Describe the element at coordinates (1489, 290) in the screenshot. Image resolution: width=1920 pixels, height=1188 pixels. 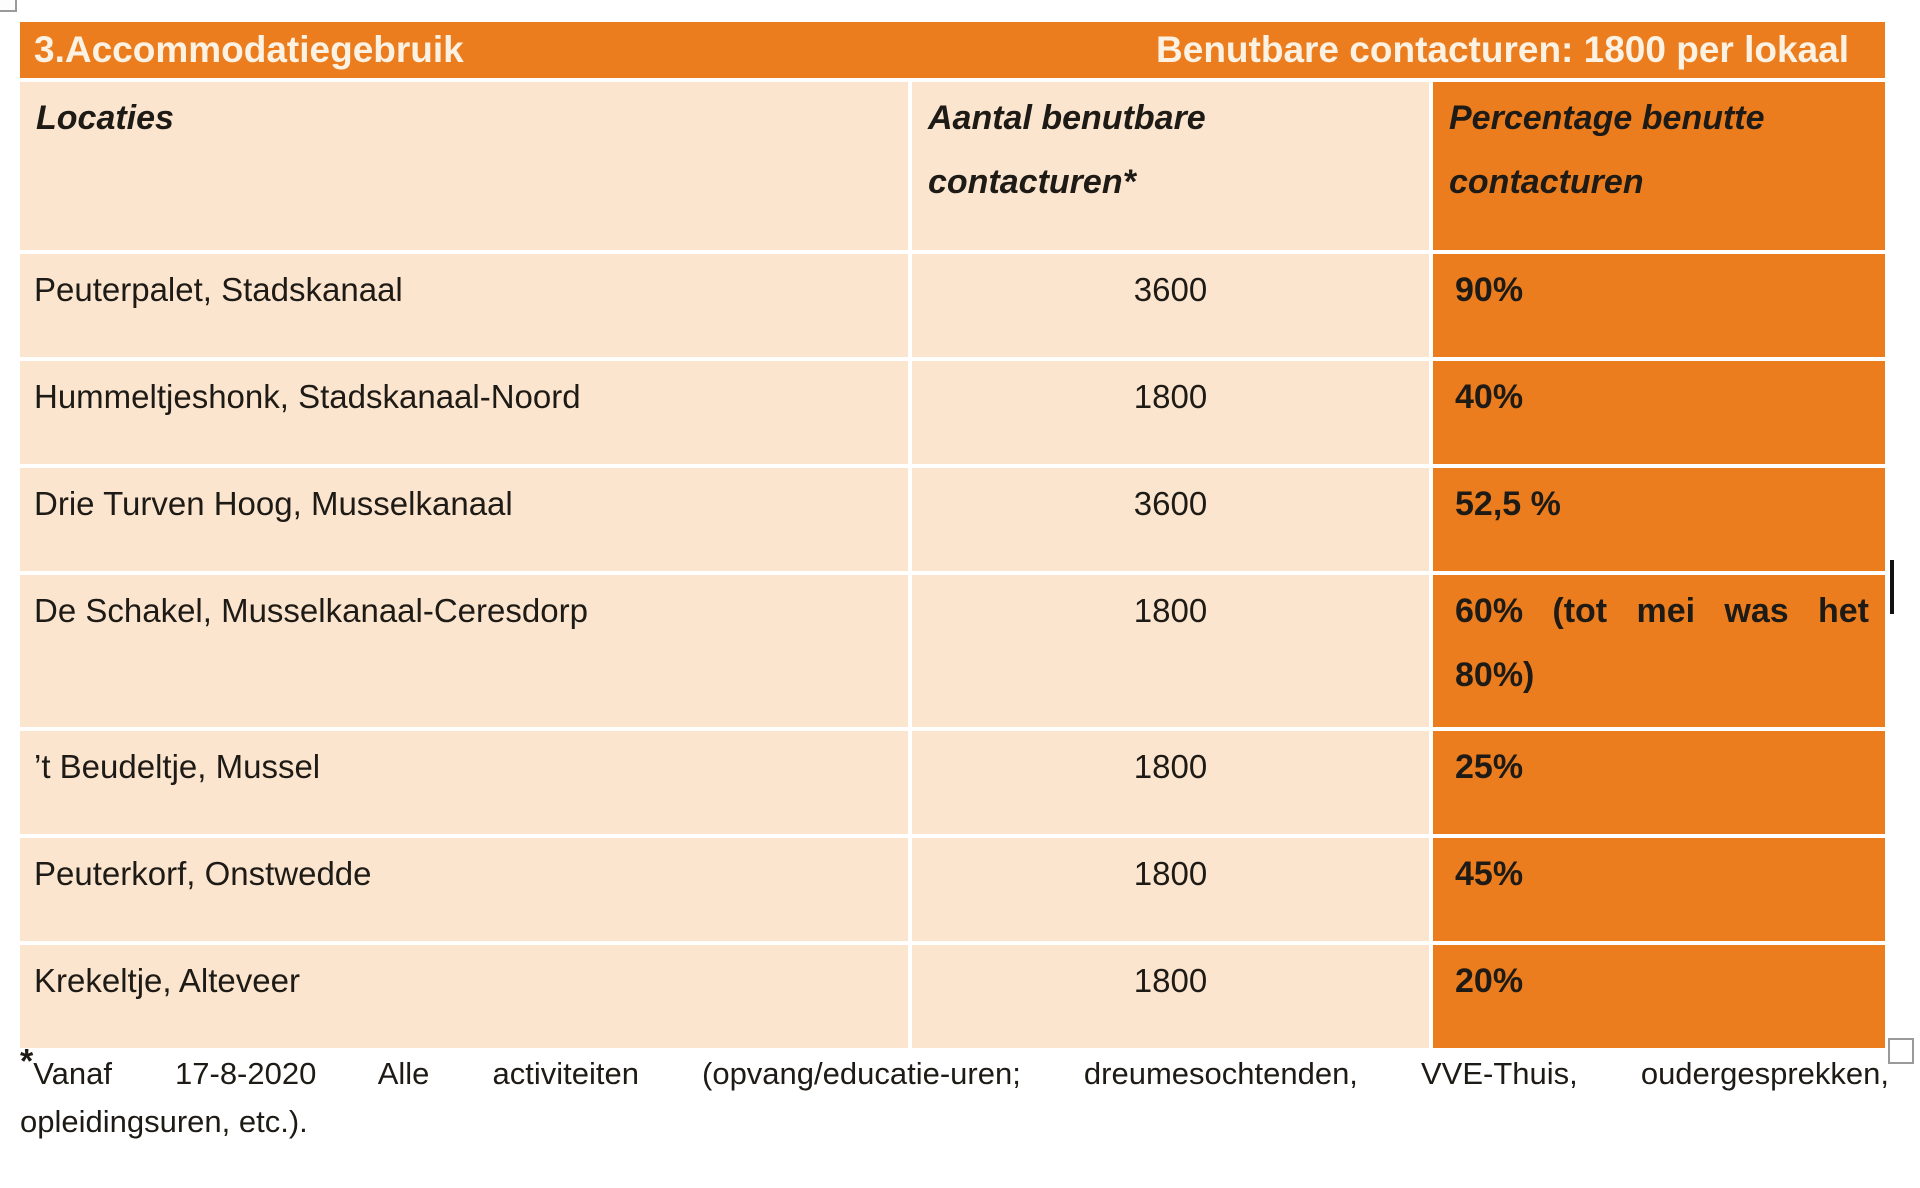
I see `percentage-line1: 90%` at that location.